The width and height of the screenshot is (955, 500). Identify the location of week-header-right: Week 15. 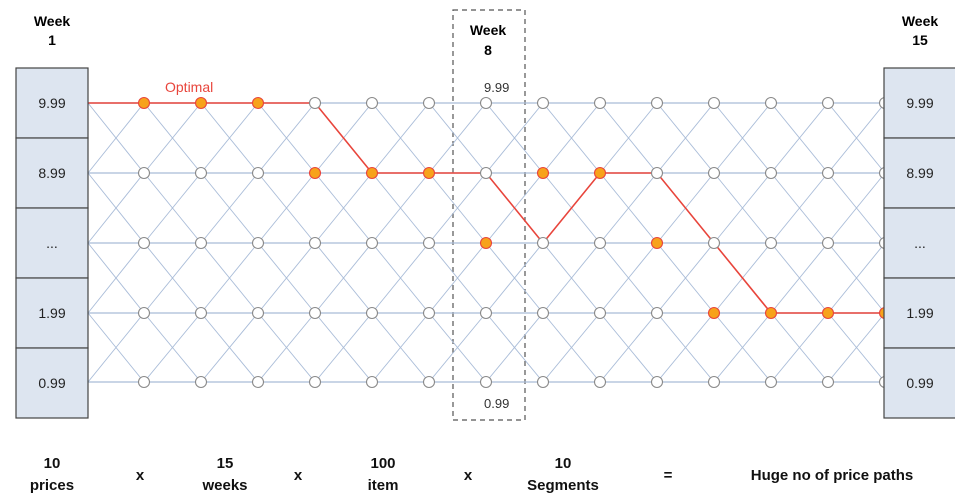
(920, 30).